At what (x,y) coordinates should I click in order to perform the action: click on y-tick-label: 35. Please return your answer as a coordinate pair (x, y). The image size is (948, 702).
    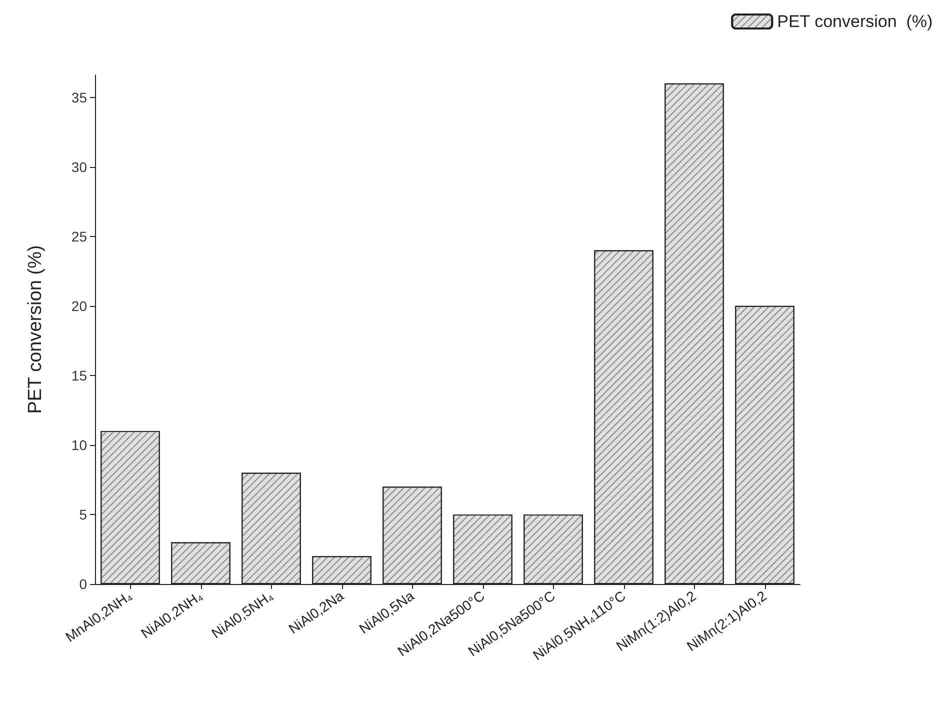
    Looking at the image, I should click on (79, 97).